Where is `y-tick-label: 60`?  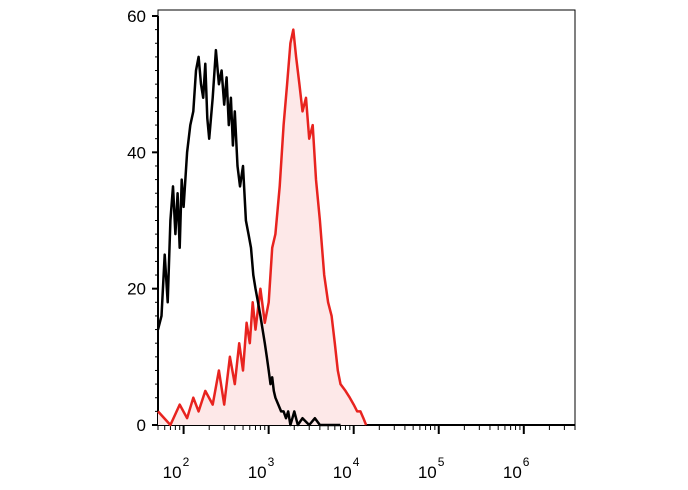
y-tick-label: 60 is located at coordinates (136, 16).